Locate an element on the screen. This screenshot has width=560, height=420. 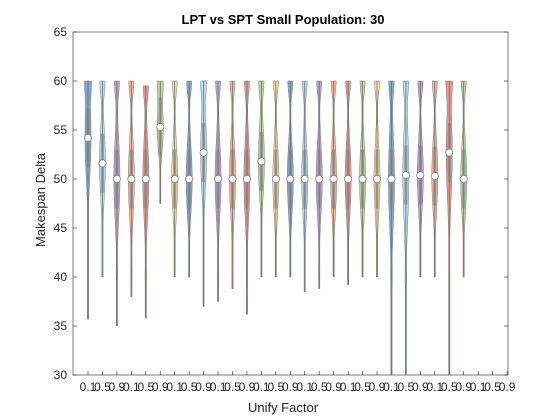
y-tick-label: 50 is located at coordinates (61, 179).